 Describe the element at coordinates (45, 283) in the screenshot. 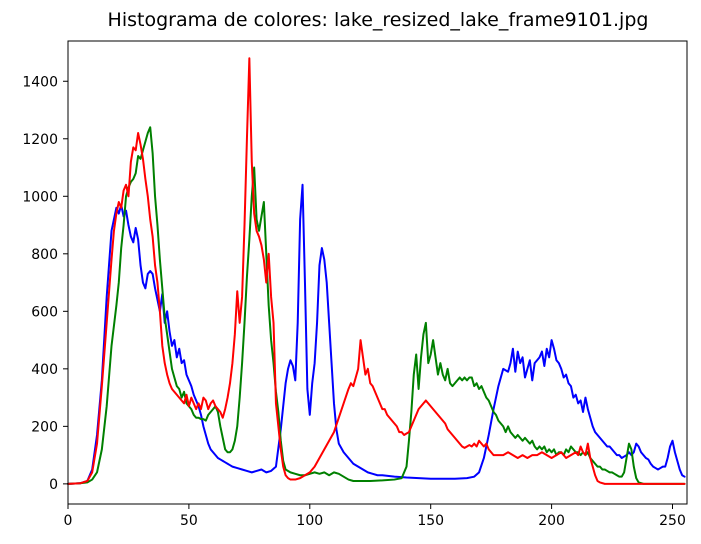

I see `y-axis: 0 200 400 600 800 1000 1200 1400` at that location.